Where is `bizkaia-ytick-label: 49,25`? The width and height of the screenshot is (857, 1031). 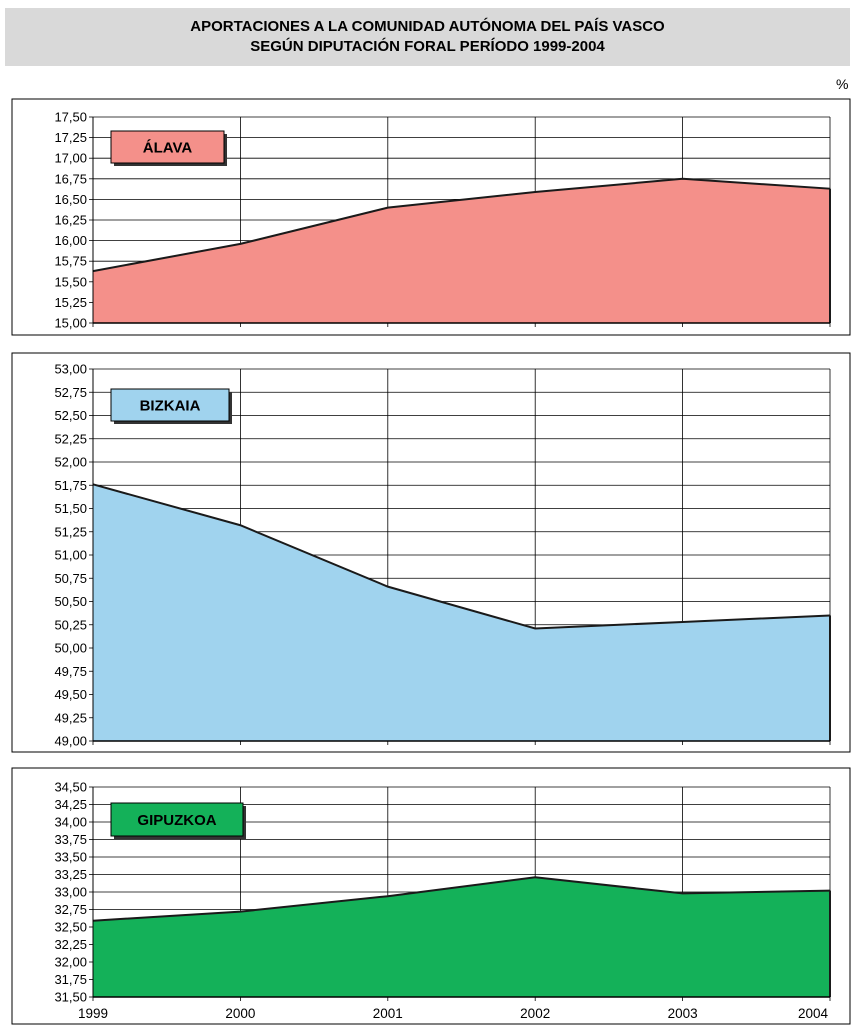
bizkaia-ytick-label: 49,25 is located at coordinates (70, 717).